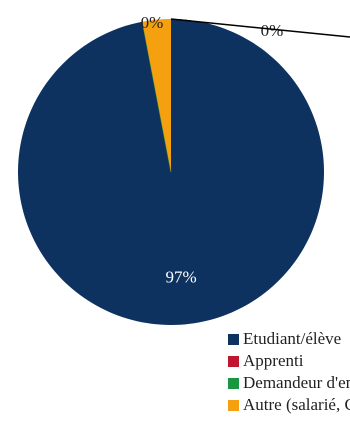 Image resolution: width=350 pixels, height=428 pixels. I want to click on legend-label: Demandeur d'emploi, so click(296, 382).